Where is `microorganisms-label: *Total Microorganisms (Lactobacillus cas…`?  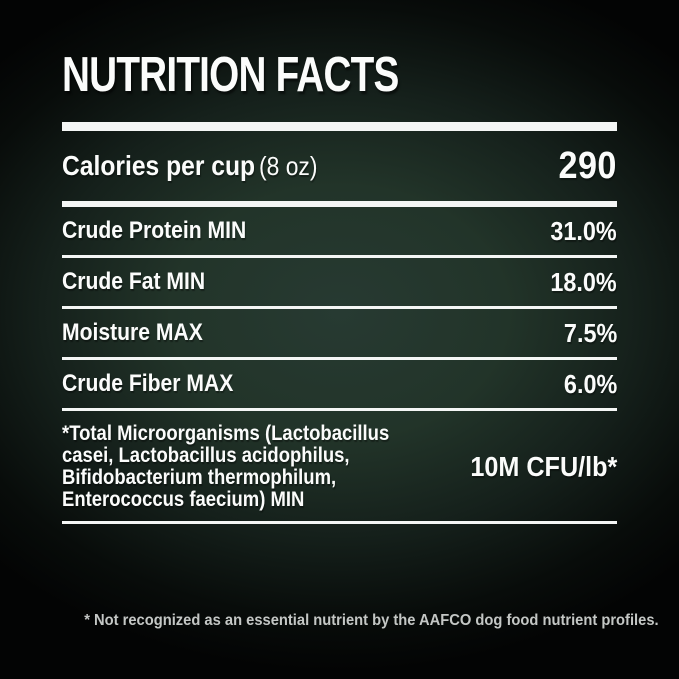
microorganisms-label: *Total Microorganisms (Lactobacillus cas… is located at coordinates (226, 466).